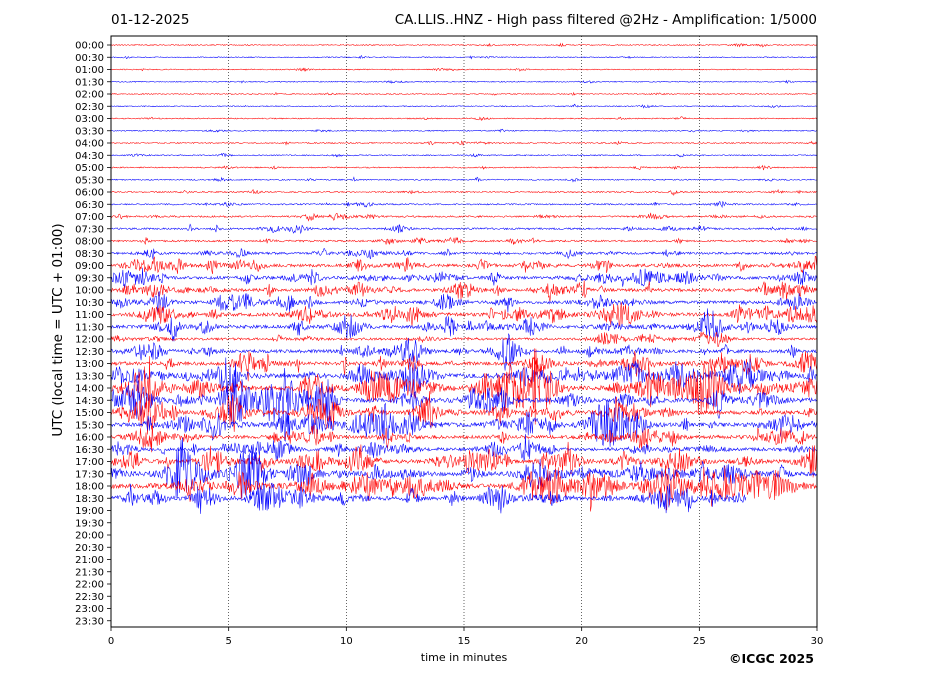  I want to click on seismic-trace-17:00, so click(463, 459).